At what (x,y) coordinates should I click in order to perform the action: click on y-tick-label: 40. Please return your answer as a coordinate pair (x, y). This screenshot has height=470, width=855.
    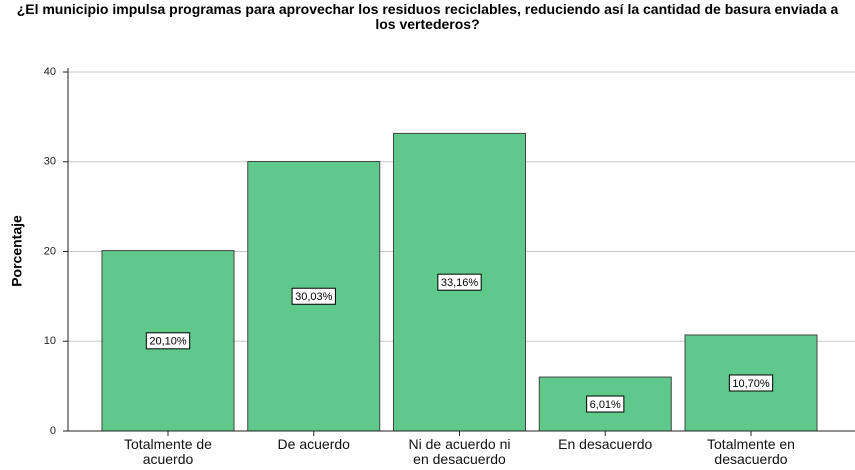
    Looking at the image, I should click on (50, 72).